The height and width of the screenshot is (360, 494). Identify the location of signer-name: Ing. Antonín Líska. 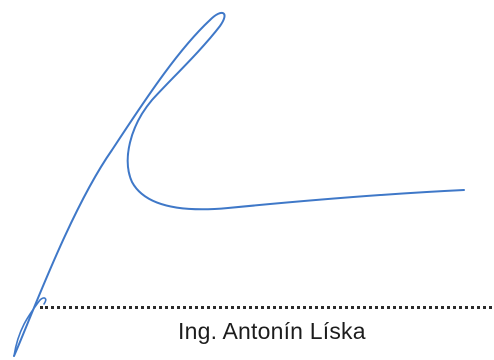
(272, 331).